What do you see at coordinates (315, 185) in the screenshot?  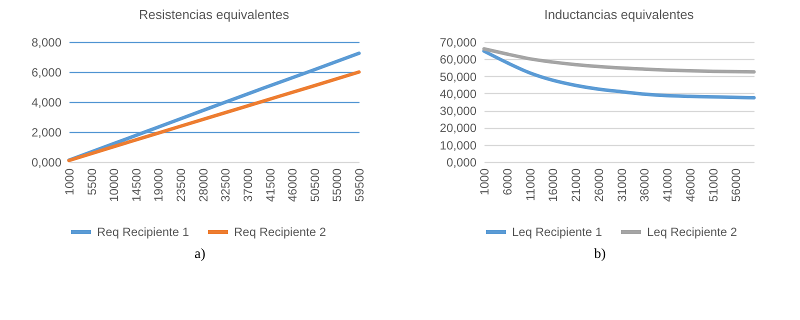 I see `x-tick-label: 50500` at bounding box center [315, 185].